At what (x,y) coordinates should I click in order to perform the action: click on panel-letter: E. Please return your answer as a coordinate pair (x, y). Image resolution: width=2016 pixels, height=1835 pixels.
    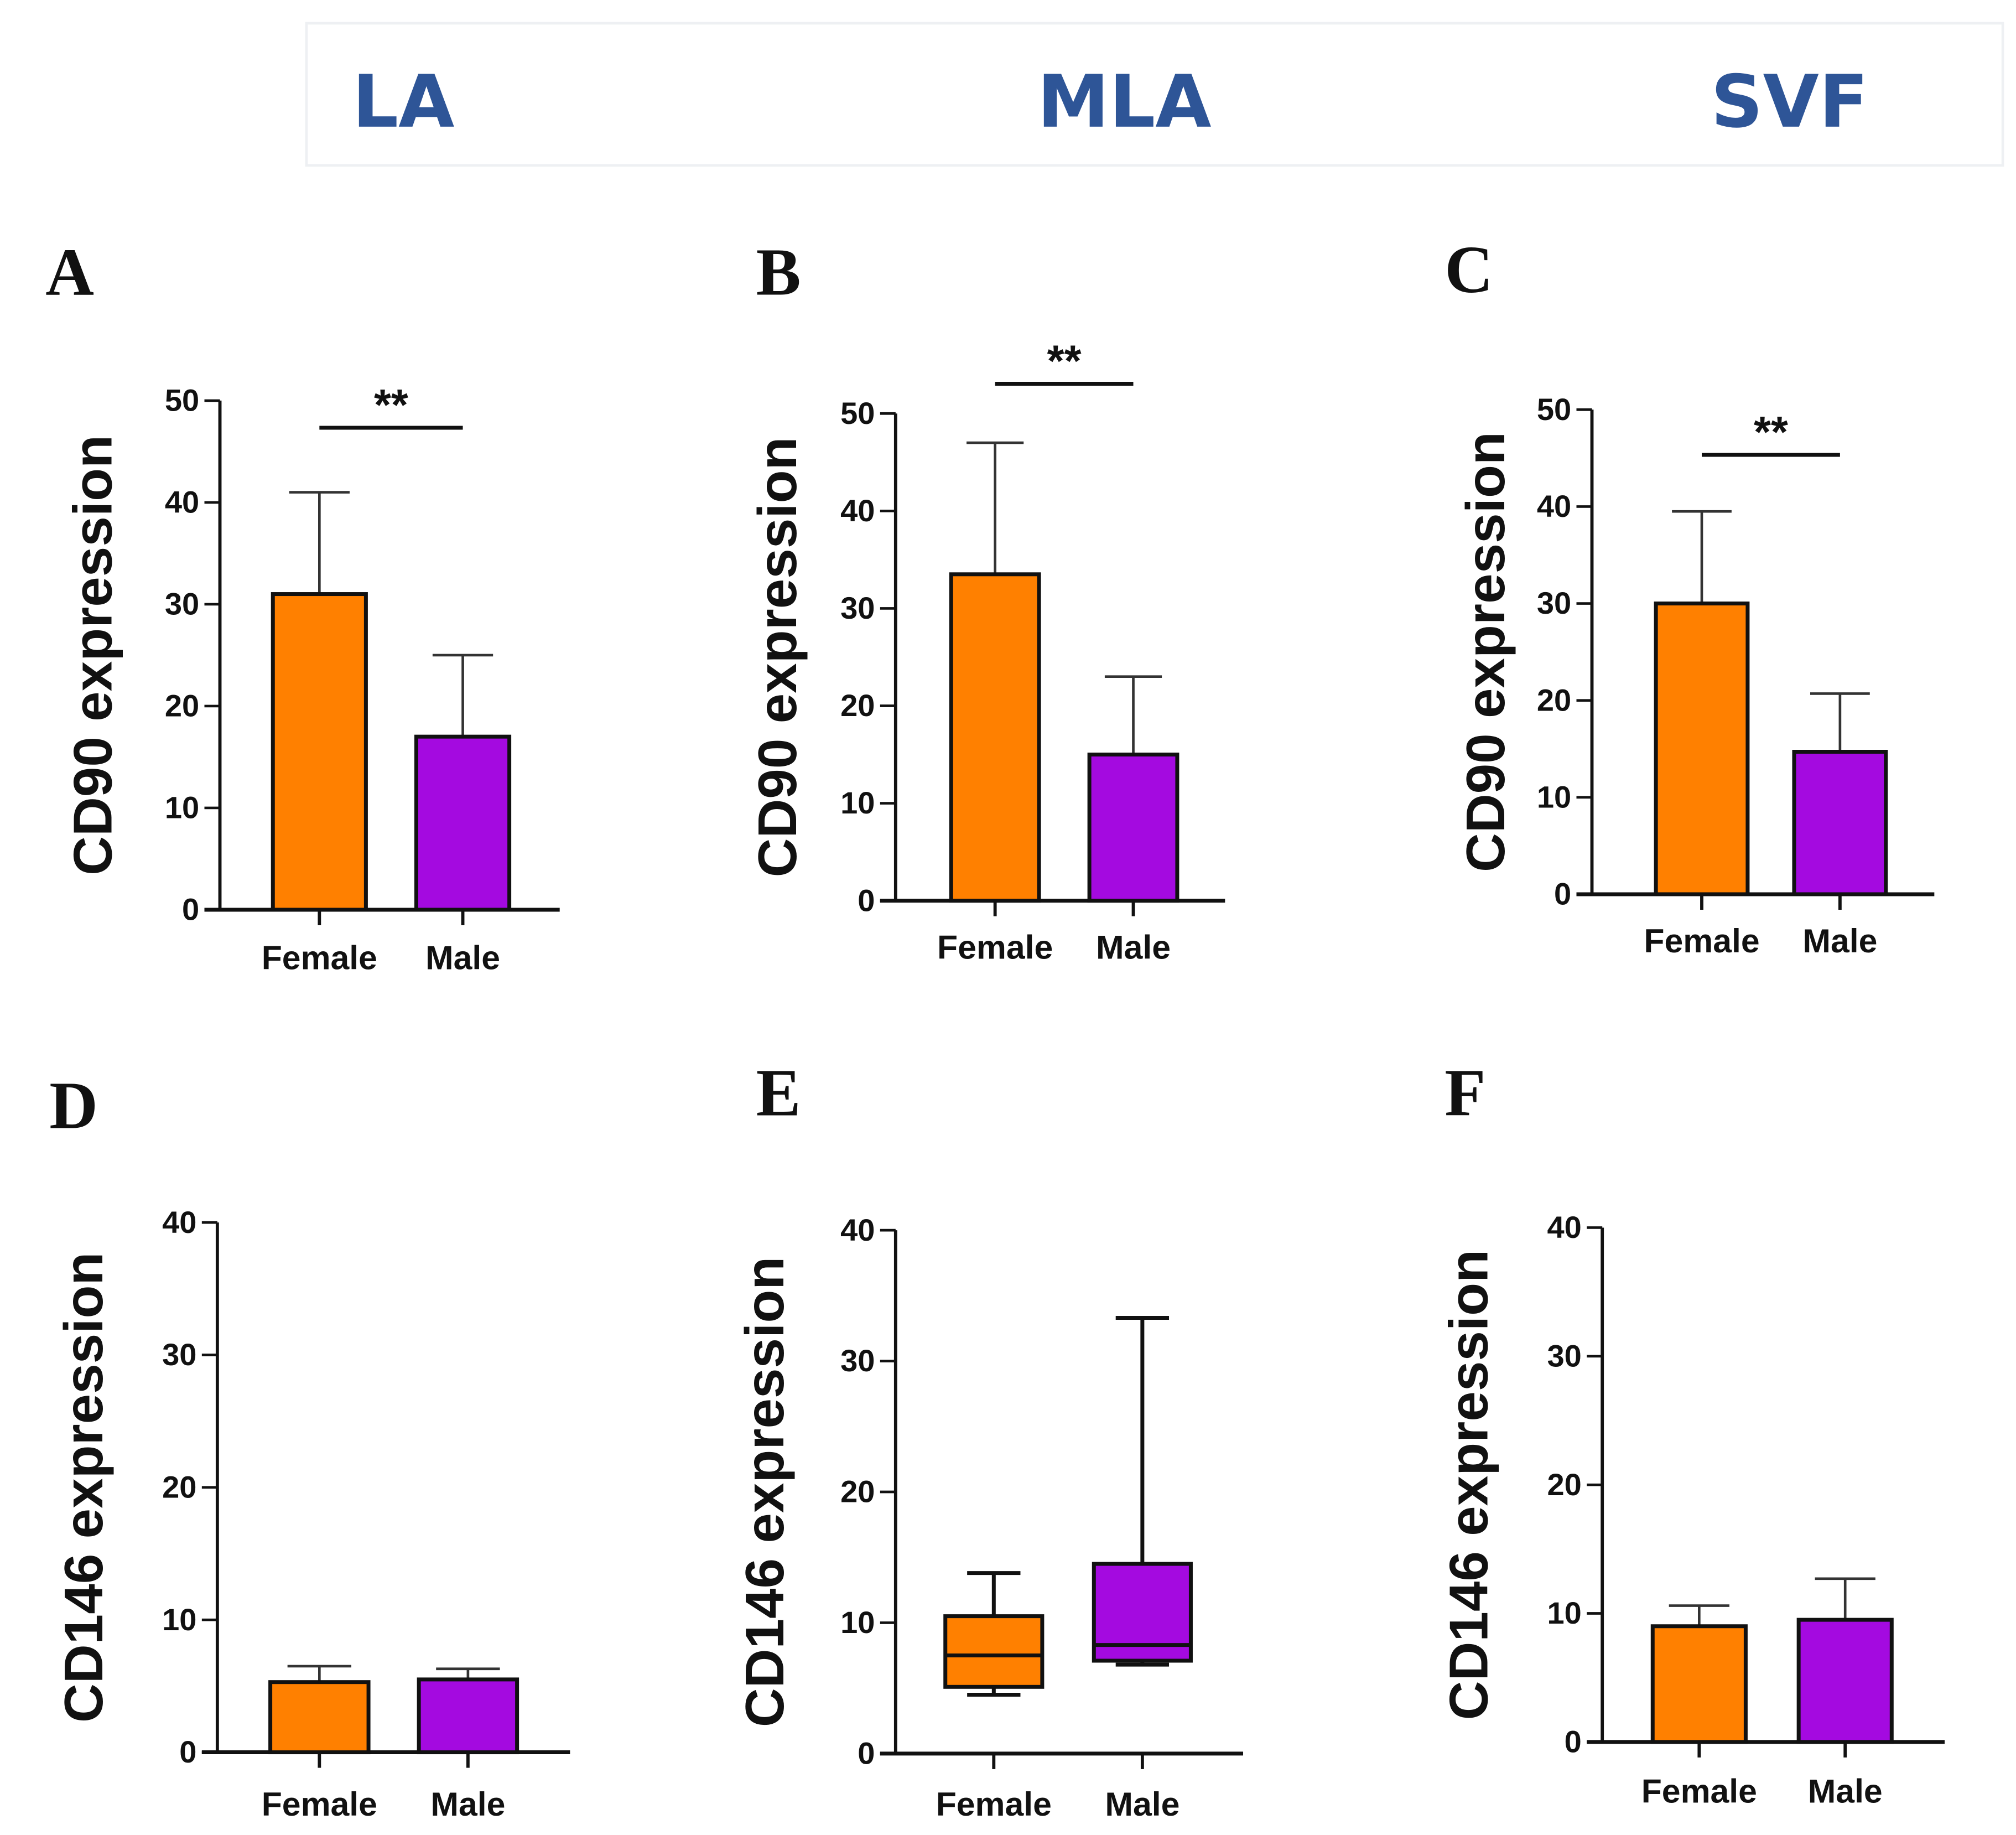
    Looking at the image, I should click on (779, 1093).